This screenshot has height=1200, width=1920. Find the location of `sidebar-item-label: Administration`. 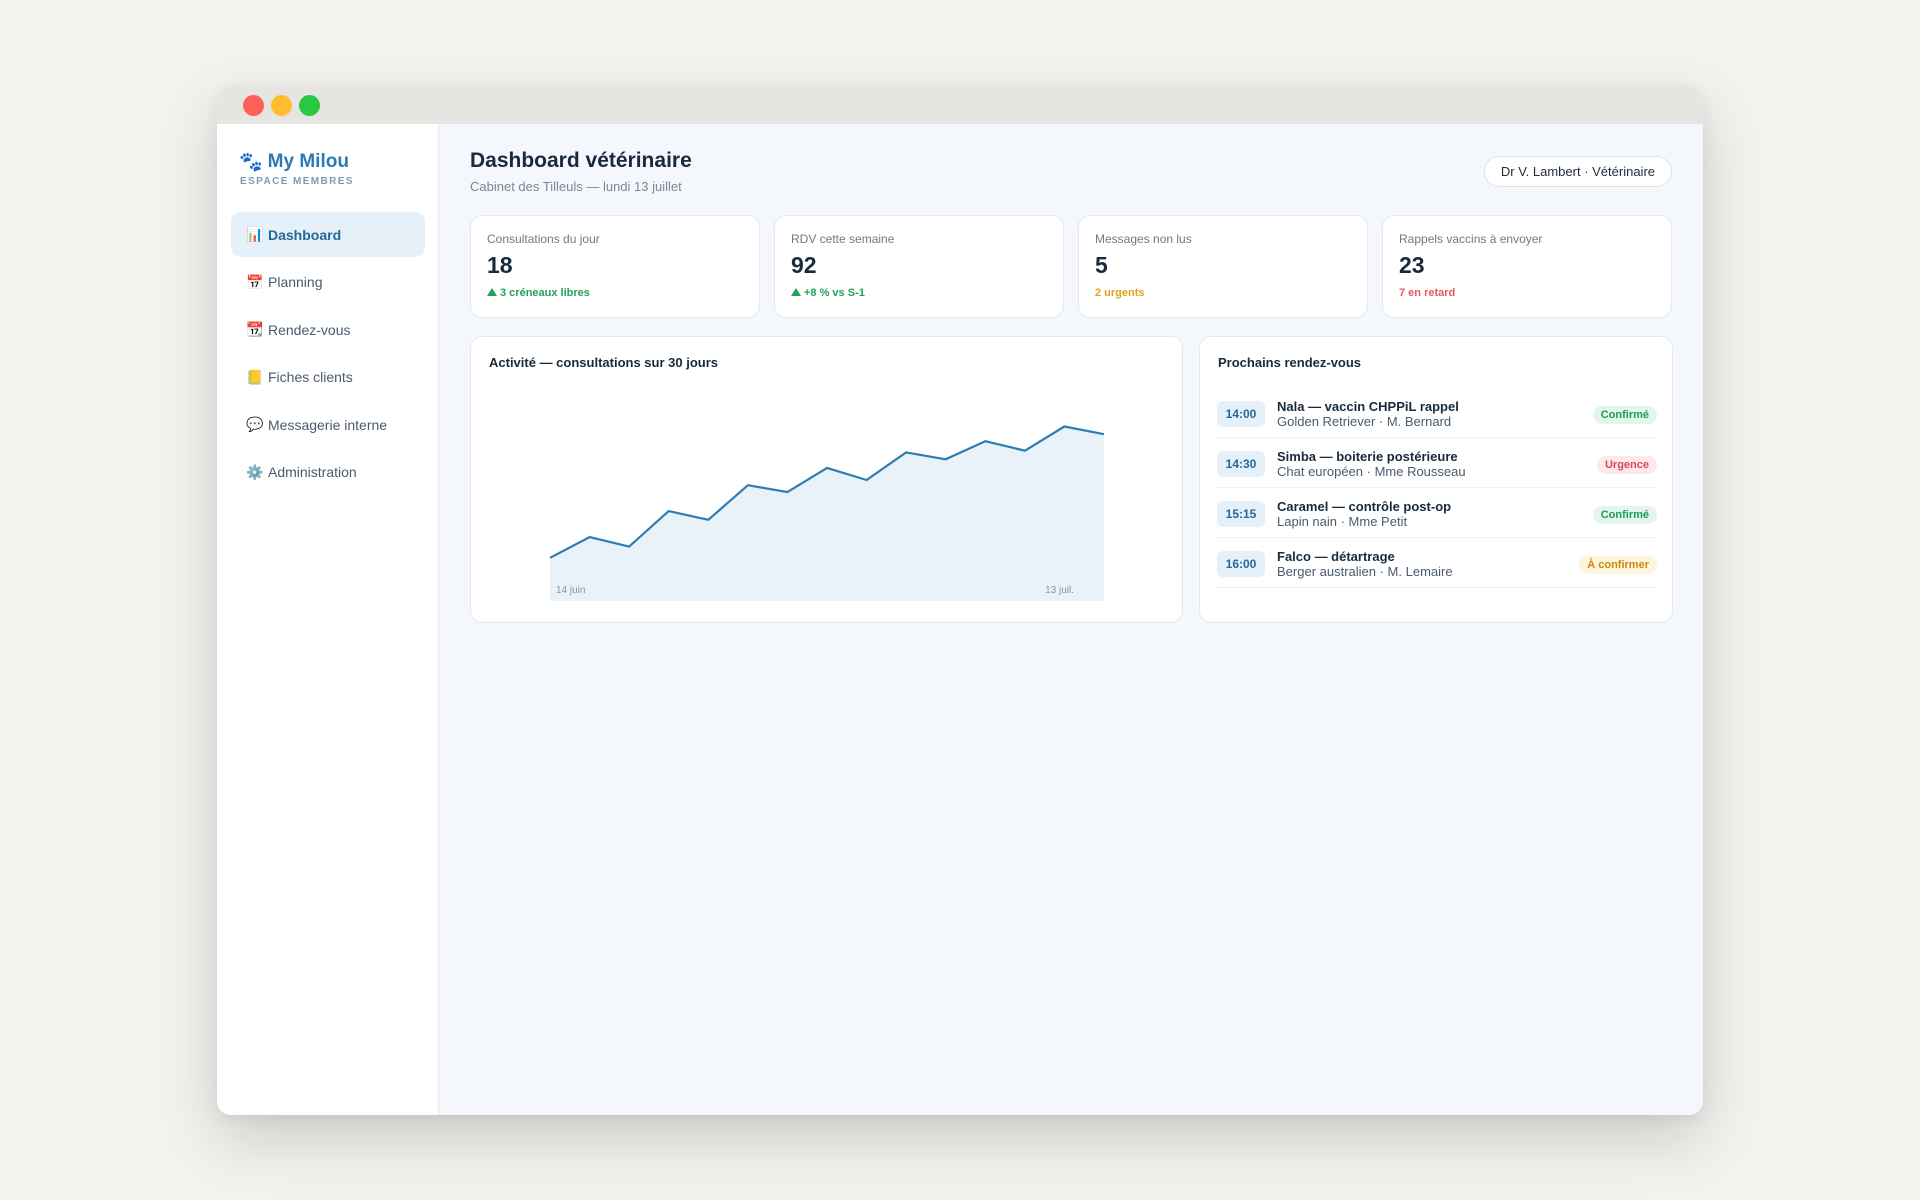

sidebar-item-label: Administration is located at coordinates (312, 472).